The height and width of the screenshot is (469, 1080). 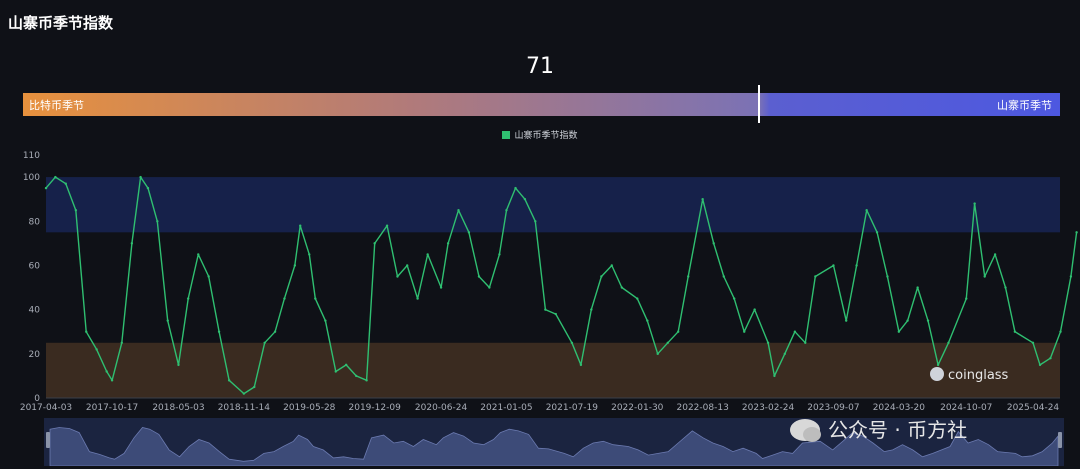 I want to click on x-tick-label: 2019-12-09, so click(x=375, y=408).